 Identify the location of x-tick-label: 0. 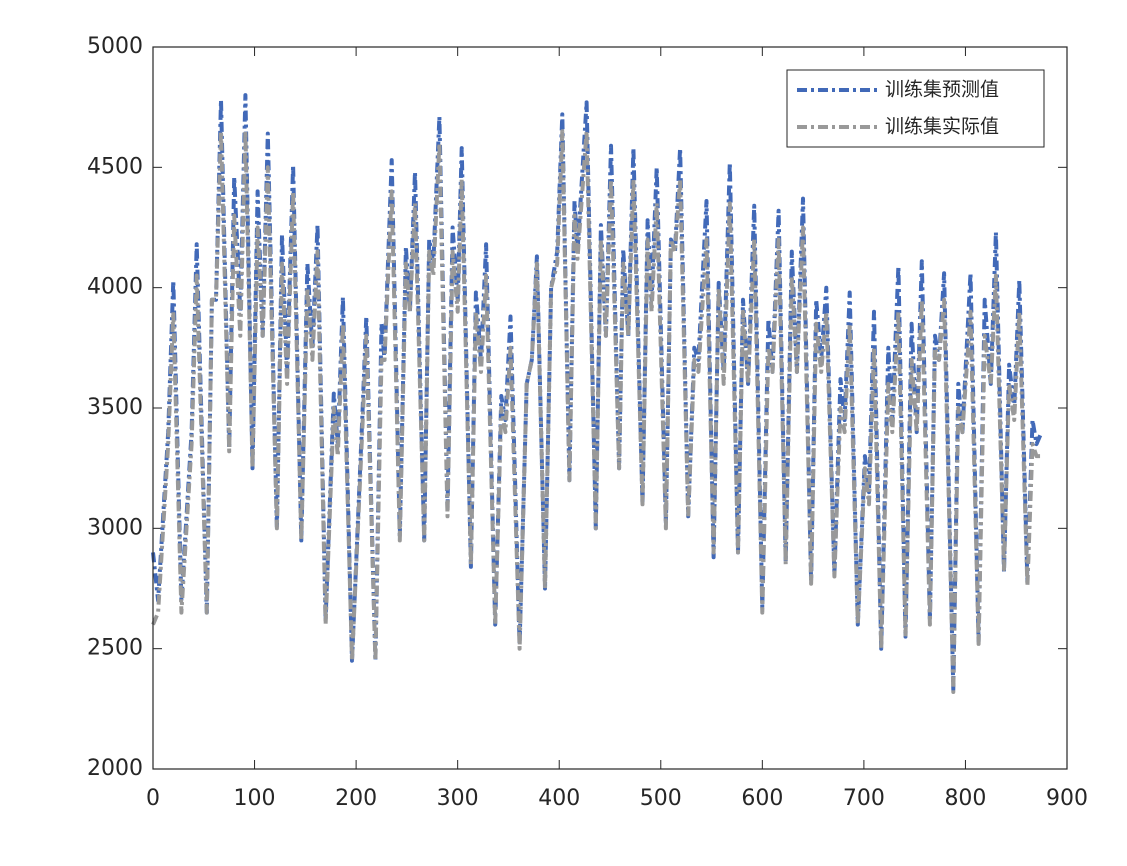
(153, 798).